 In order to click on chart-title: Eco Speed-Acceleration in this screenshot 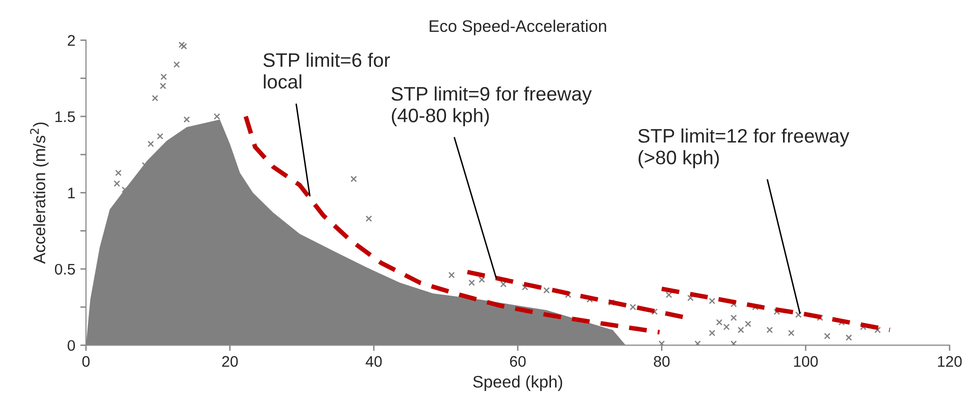, I will do `click(518, 28)`.